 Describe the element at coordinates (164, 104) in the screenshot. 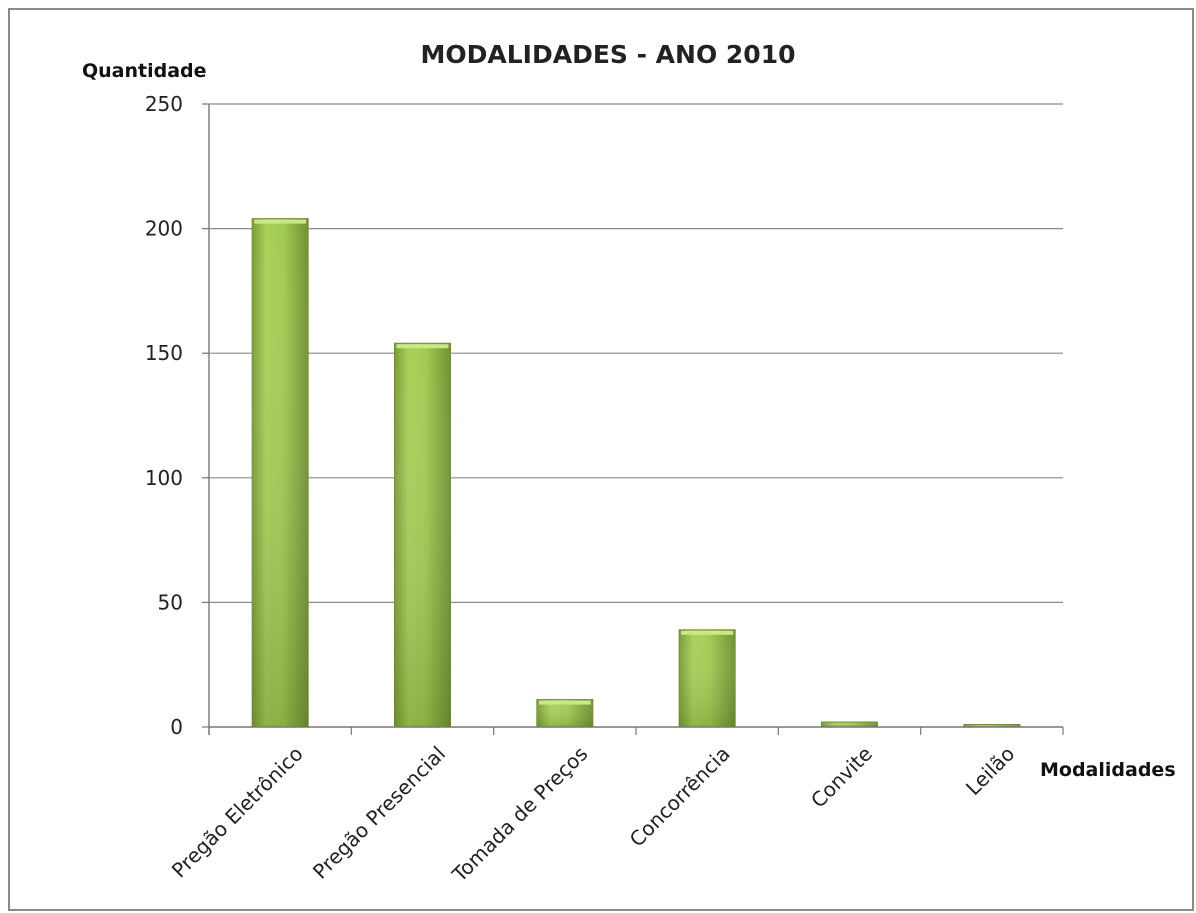

I see `y-tick-label: 250` at that location.